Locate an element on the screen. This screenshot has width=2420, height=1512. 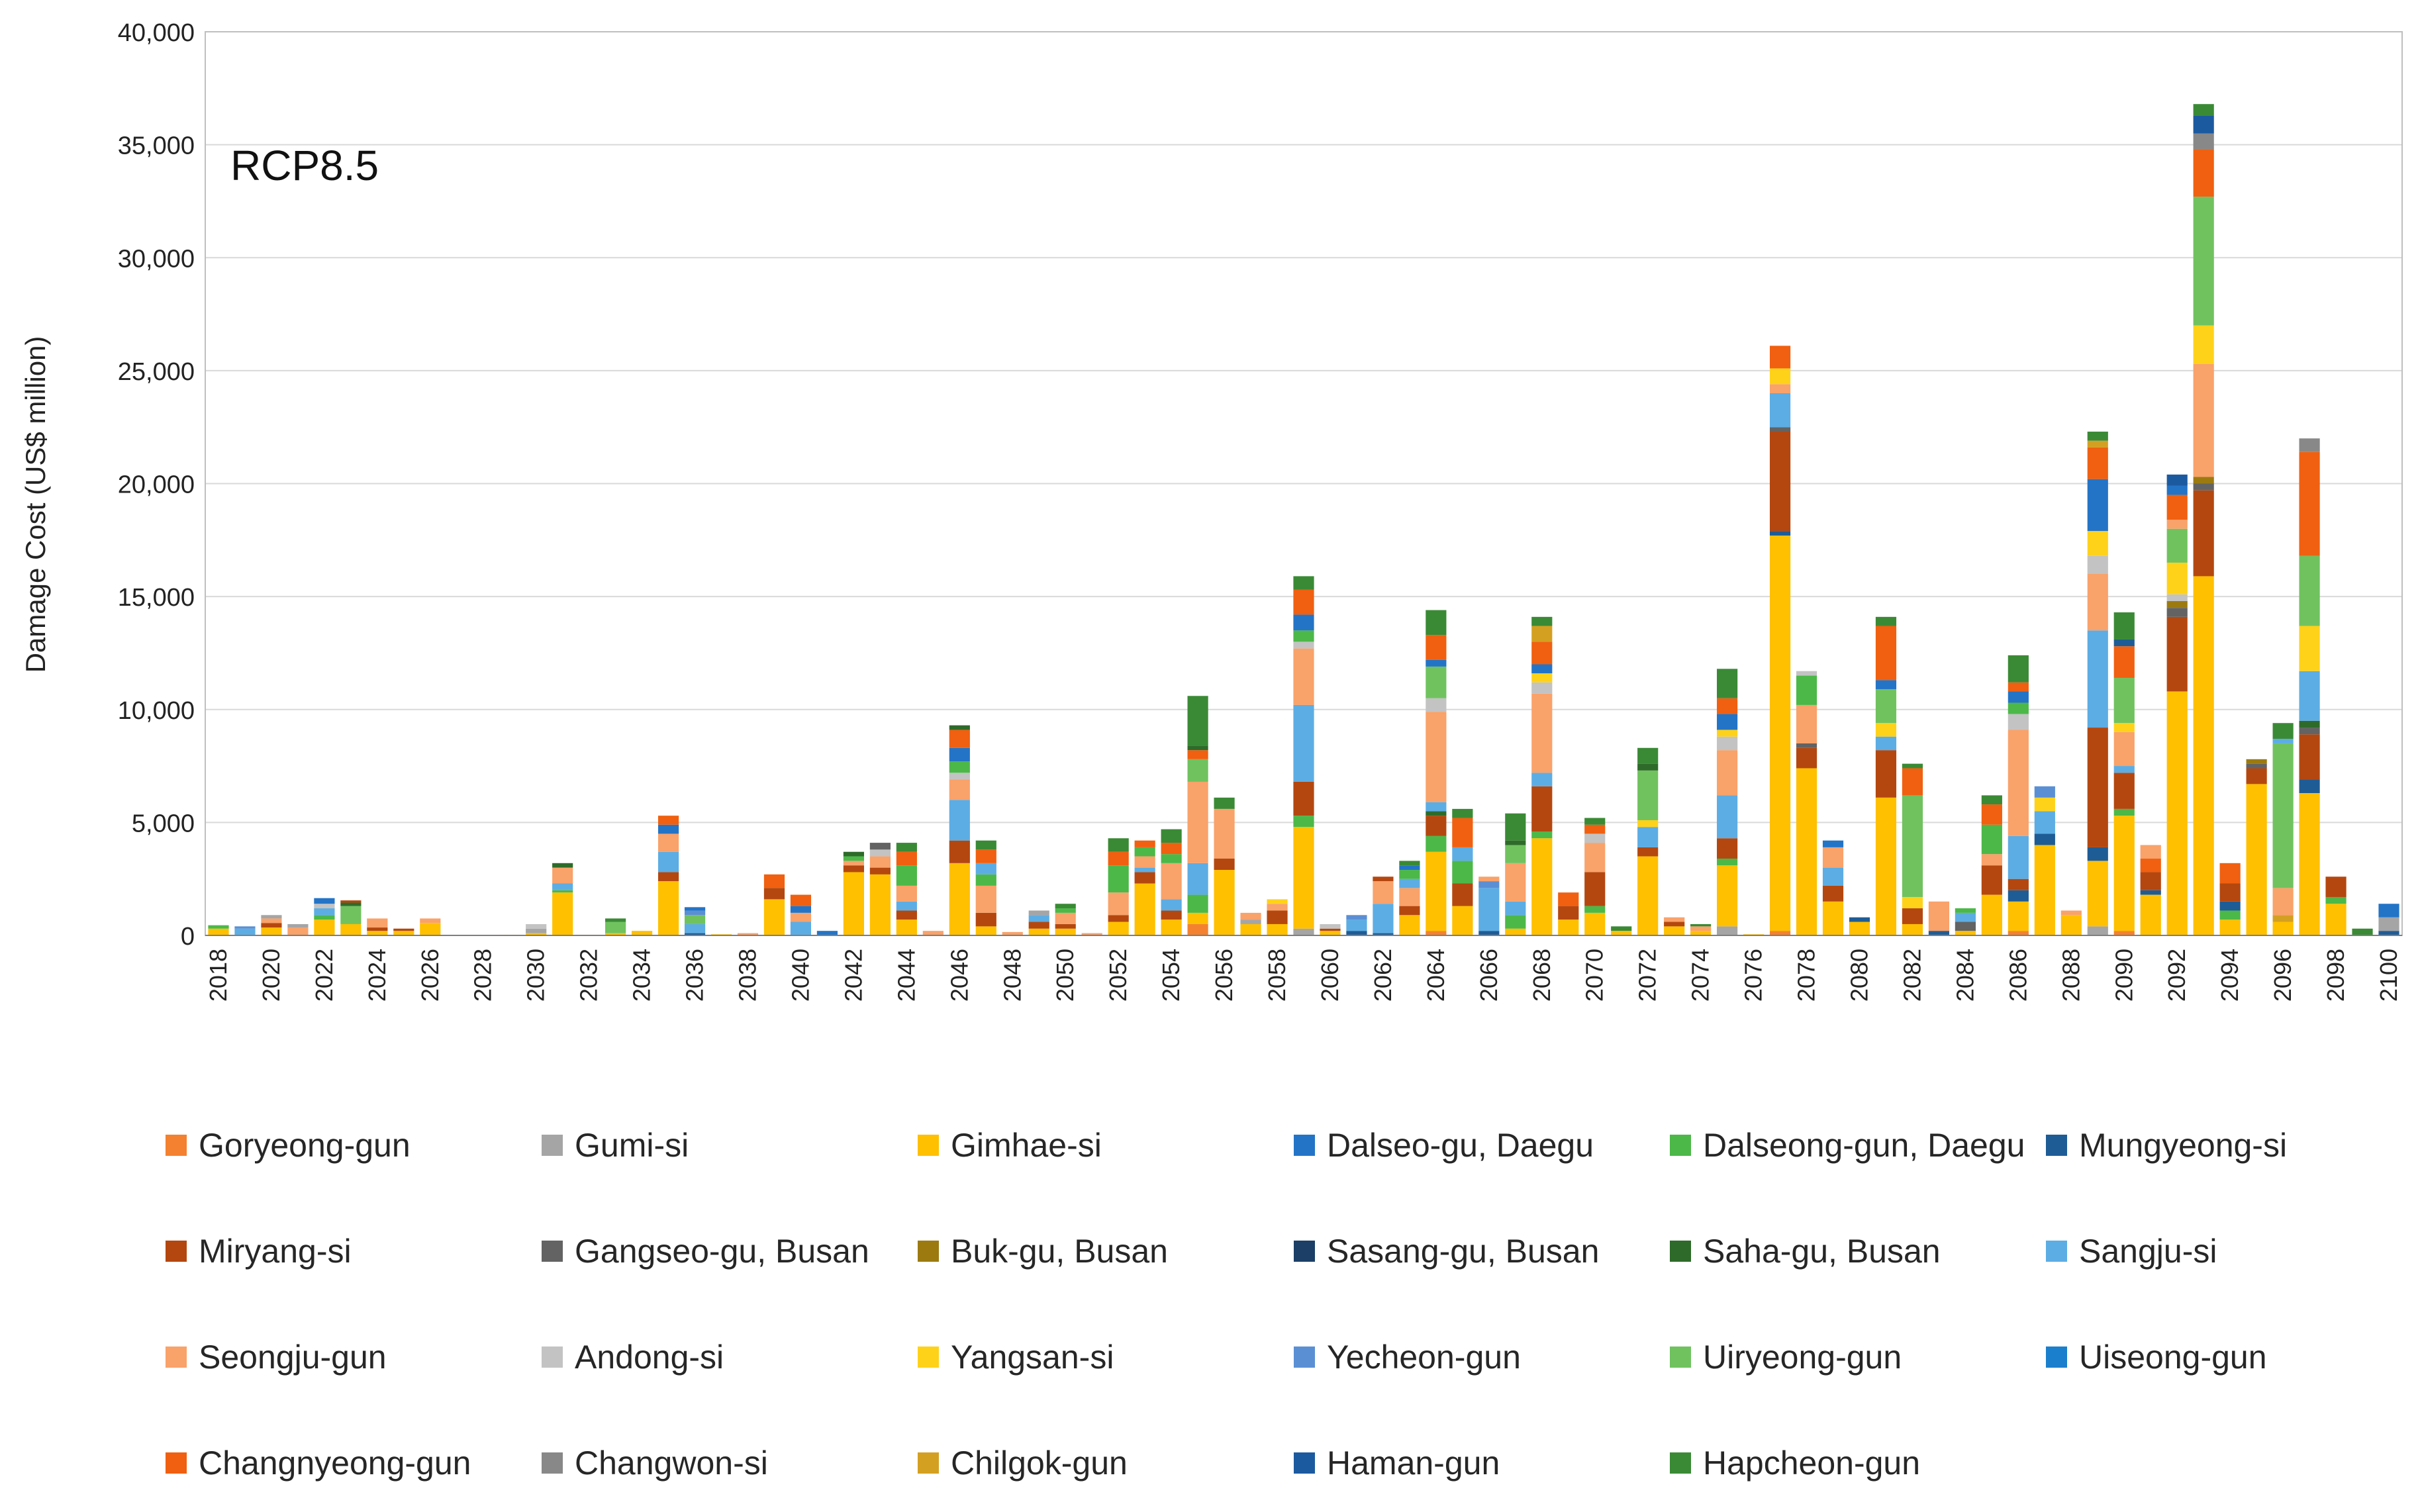
bar-stack-2040 is located at coordinates (801, 915).